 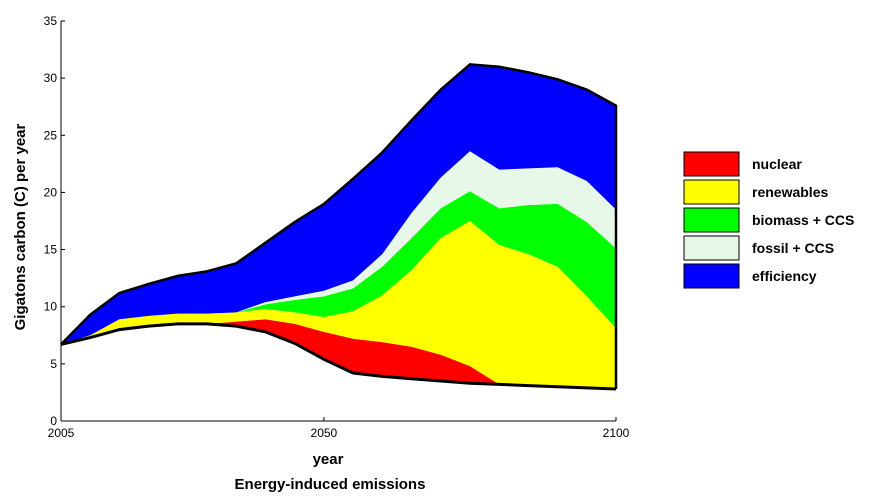 What do you see at coordinates (20, 226) in the screenshot?
I see `y-axis-title: Gigatons carbon (C) per year` at bounding box center [20, 226].